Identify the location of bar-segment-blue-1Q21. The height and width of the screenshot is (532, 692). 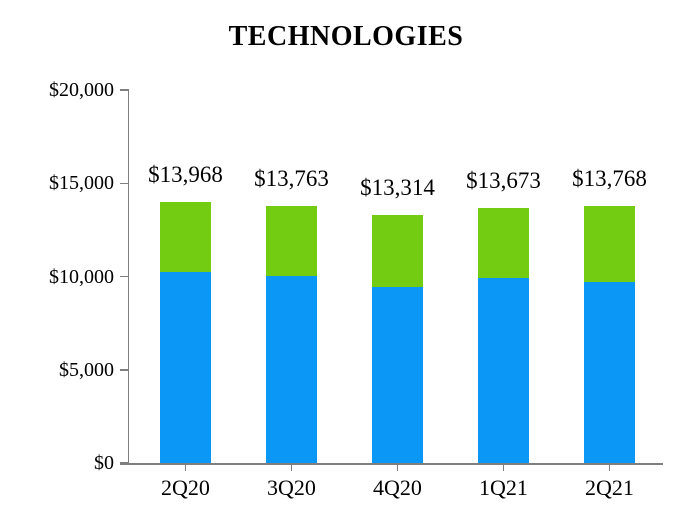
(503, 370).